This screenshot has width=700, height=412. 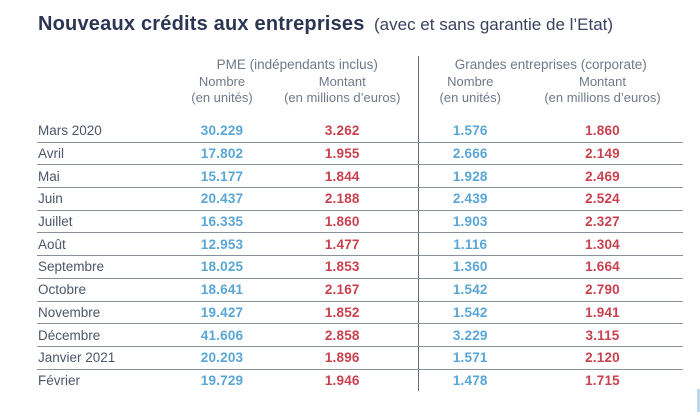 What do you see at coordinates (343, 313) in the screenshot?
I see `pme-montant-cell: 1.852` at bounding box center [343, 313].